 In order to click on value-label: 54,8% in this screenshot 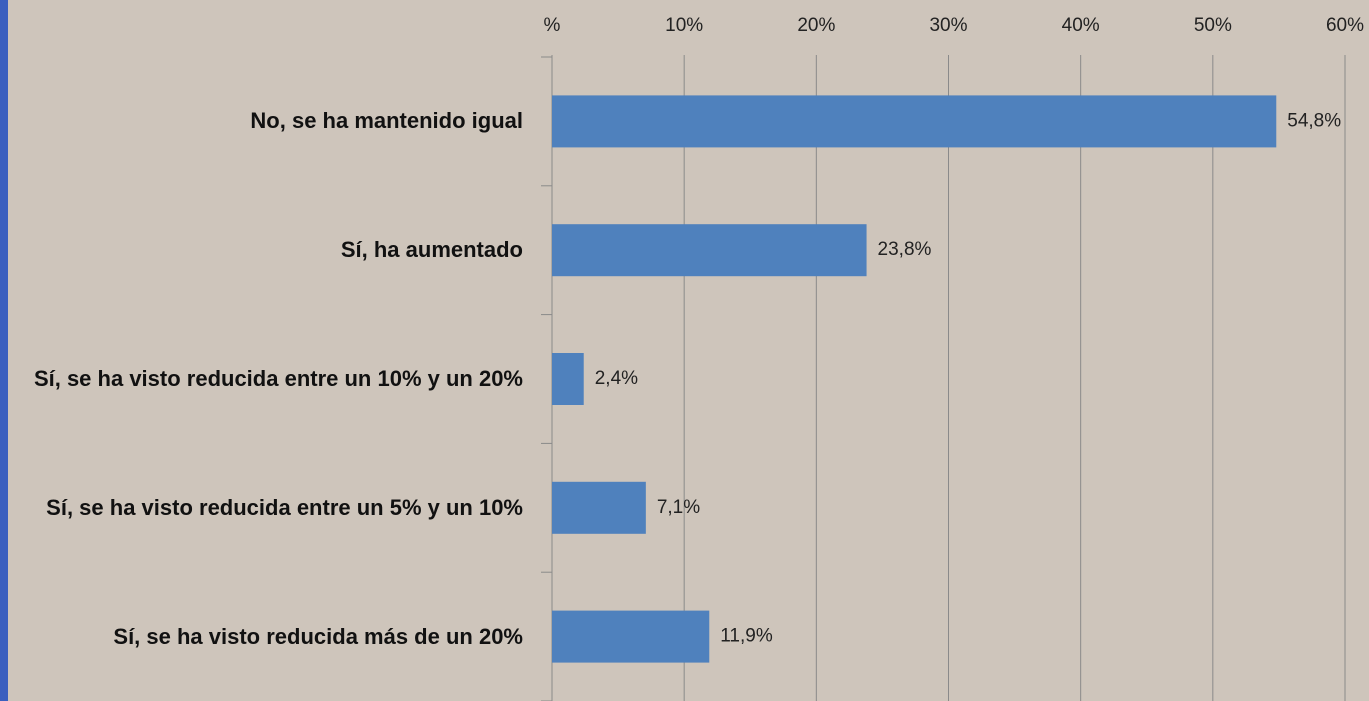, I will do `click(1314, 120)`.